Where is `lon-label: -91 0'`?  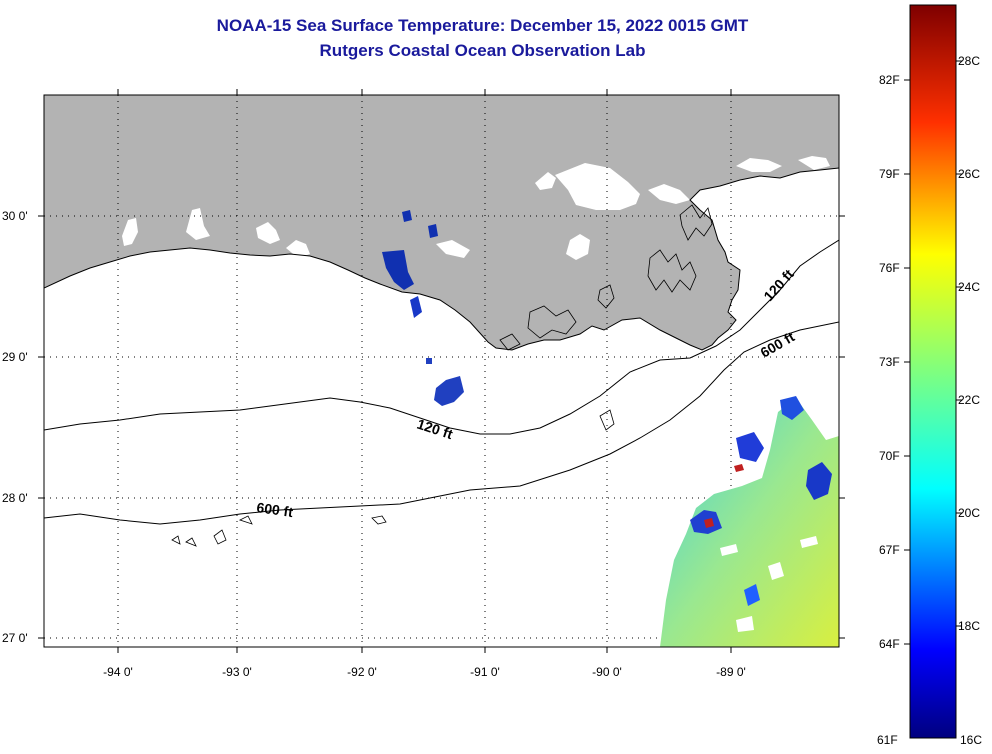
lon-label: -91 0' is located at coordinates (485, 672).